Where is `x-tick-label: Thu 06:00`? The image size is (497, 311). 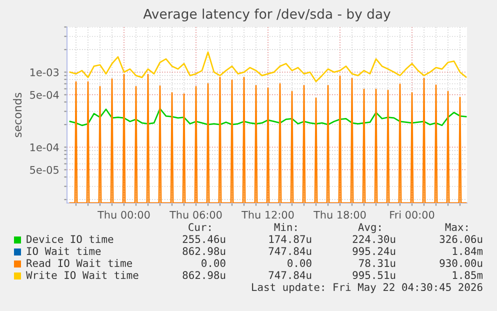
x-tick-label: Thu 06:00 is located at coordinates (196, 214).